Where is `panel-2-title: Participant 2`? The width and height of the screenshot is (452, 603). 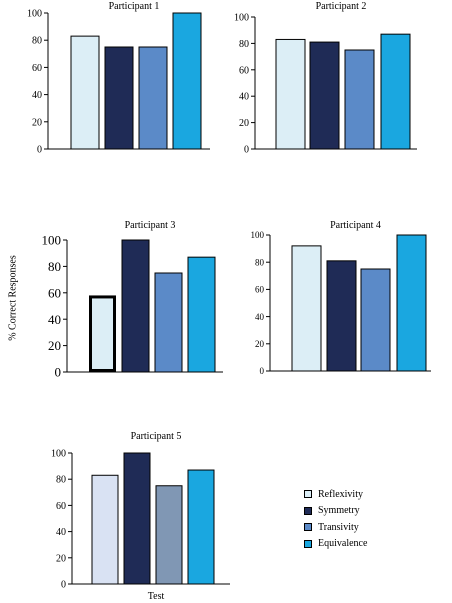 panel-2-title: Participant 2 is located at coordinates (341, 6).